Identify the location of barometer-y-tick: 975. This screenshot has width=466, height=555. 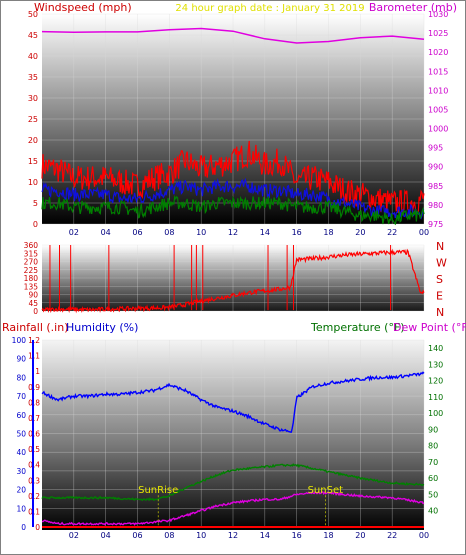
(435, 224).